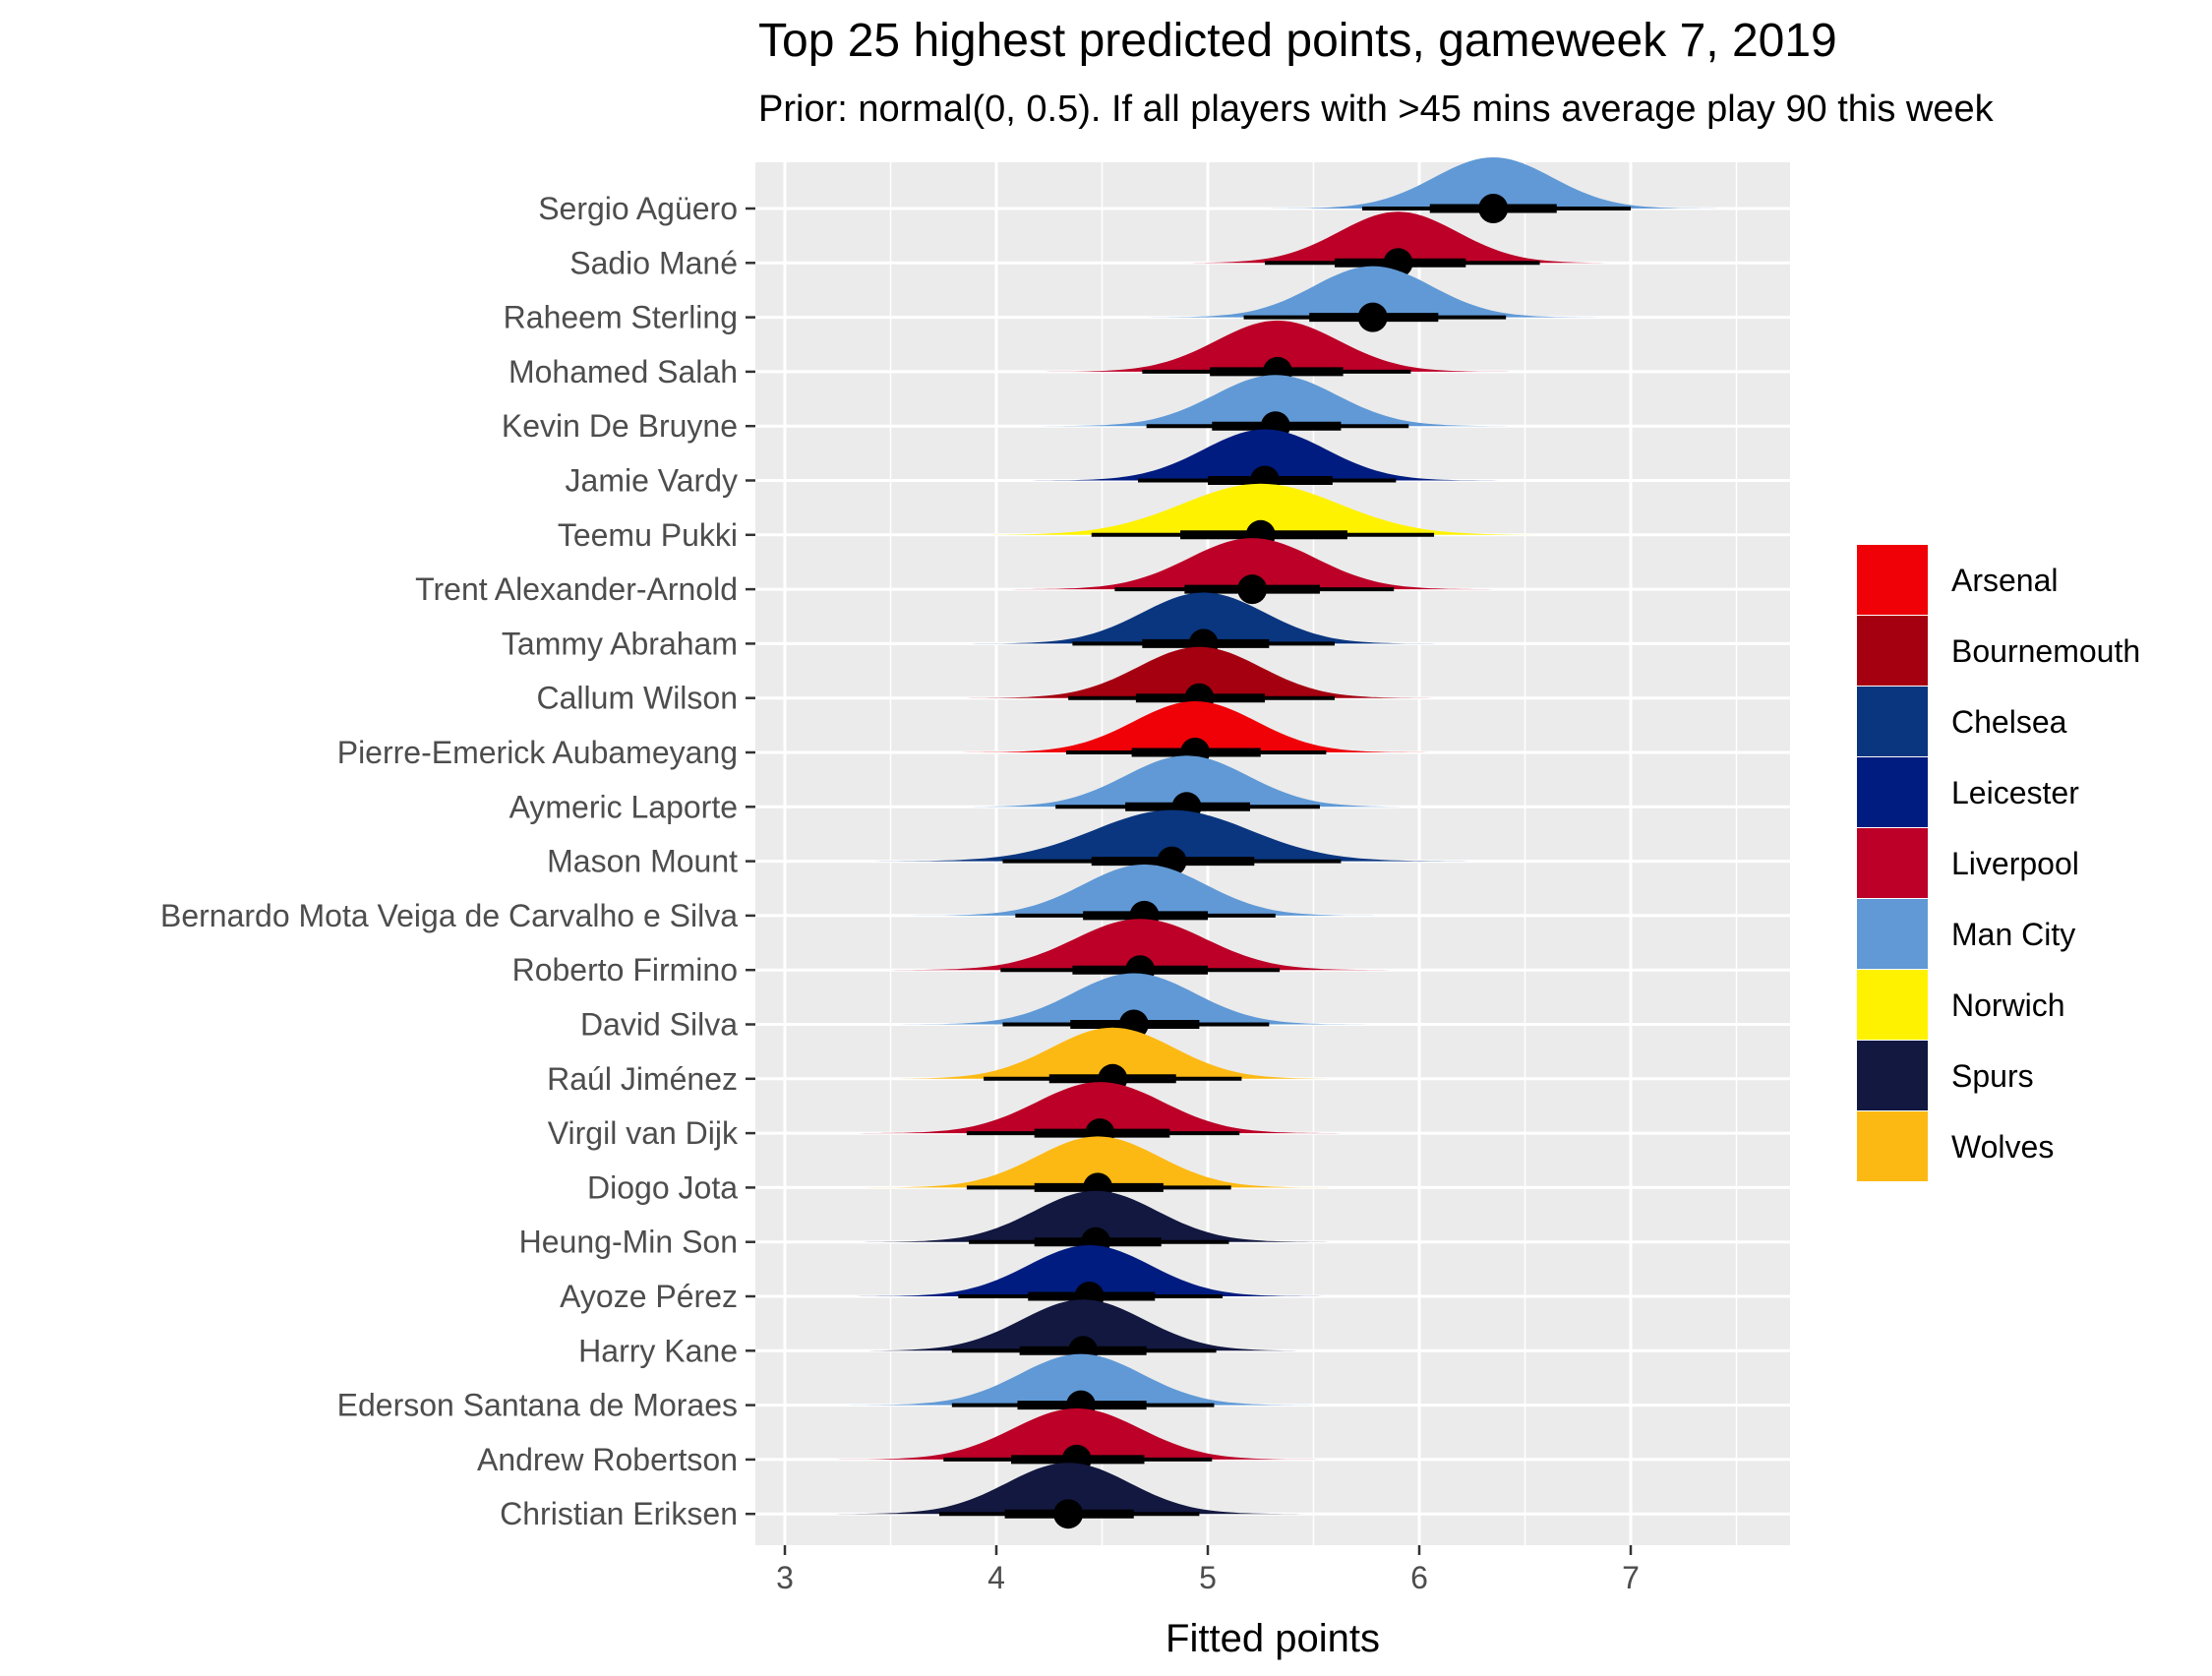  What do you see at coordinates (608, 1459) in the screenshot?
I see `y-tick-label: Andrew Robertson` at bounding box center [608, 1459].